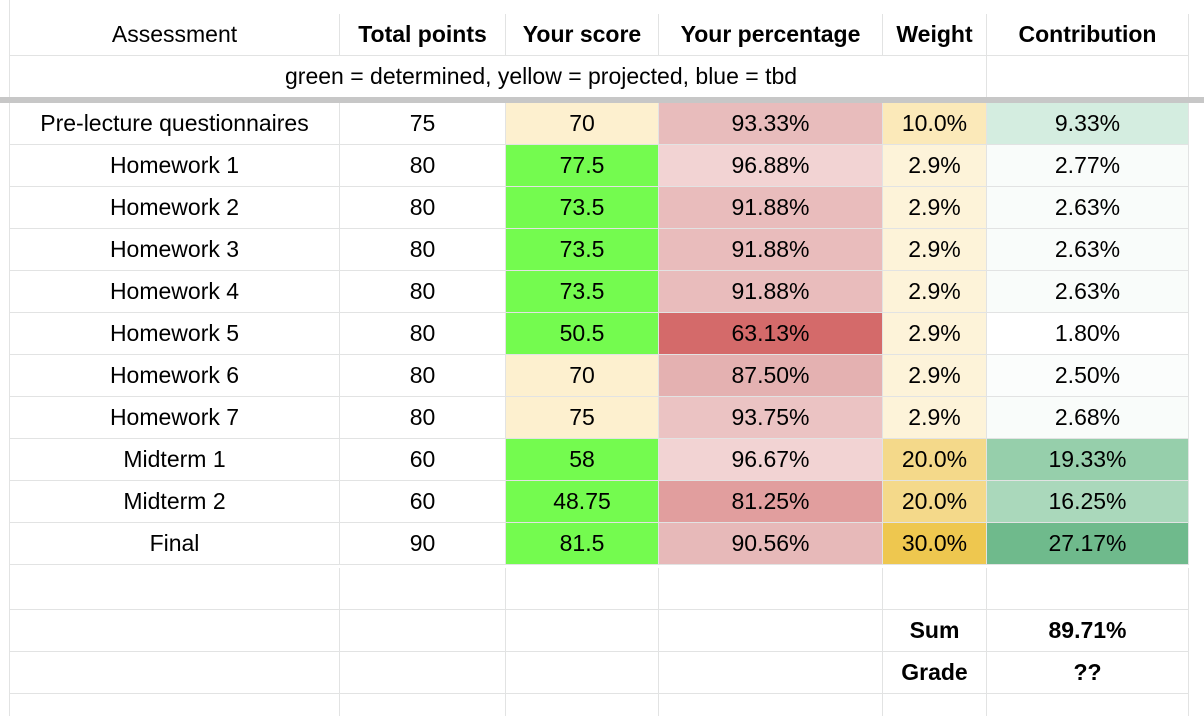 The width and height of the screenshot is (1204, 716). What do you see at coordinates (1088, 544) in the screenshot?
I see `contribution-cell: 27.17%` at bounding box center [1088, 544].